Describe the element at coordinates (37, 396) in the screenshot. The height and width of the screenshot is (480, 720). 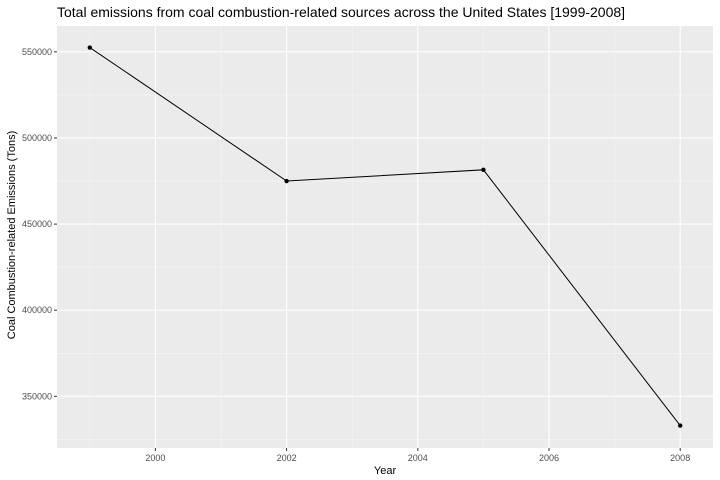
I see `y-tick-label: 350000` at that location.